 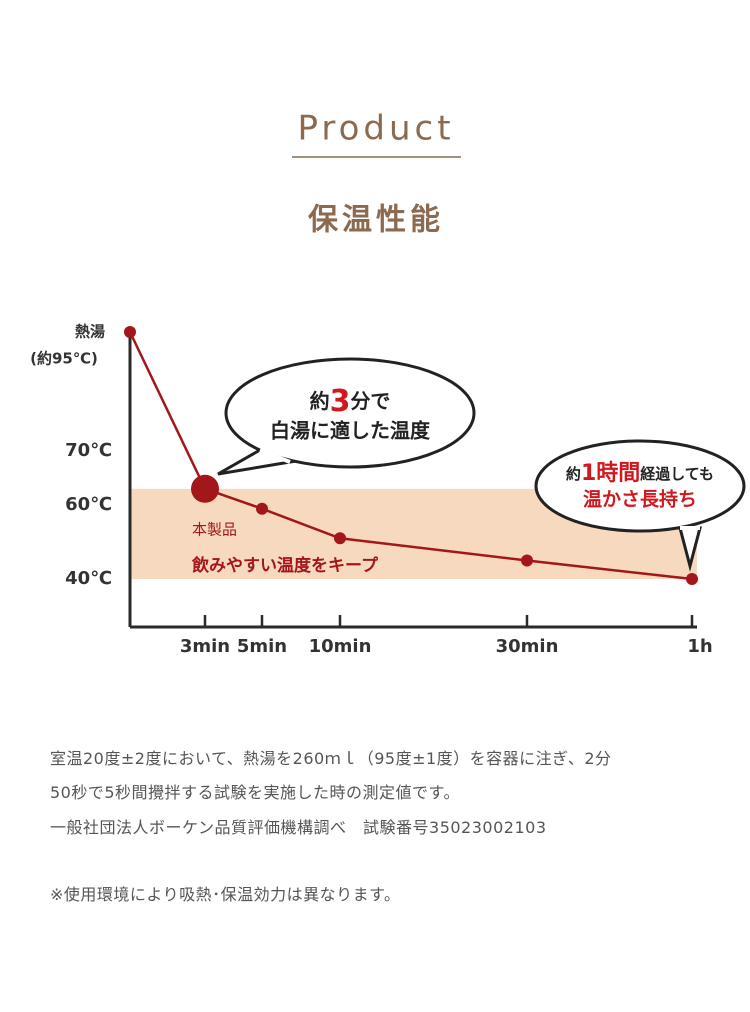 I want to click on callout-part: 1時間, so click(x=610, y=473).